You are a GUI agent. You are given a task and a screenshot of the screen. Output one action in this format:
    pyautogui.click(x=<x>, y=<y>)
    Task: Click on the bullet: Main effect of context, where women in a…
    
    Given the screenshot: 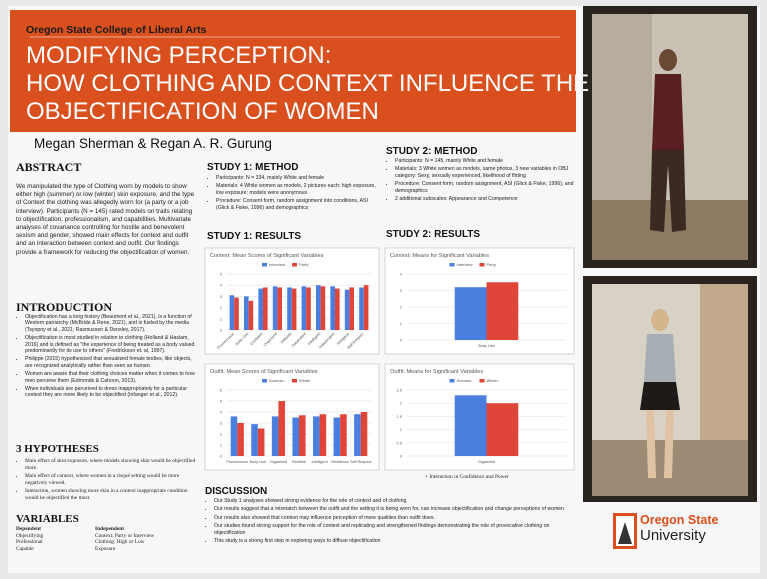 What is the action you would take?
    pyautogui.click(x=111, y=479)
    